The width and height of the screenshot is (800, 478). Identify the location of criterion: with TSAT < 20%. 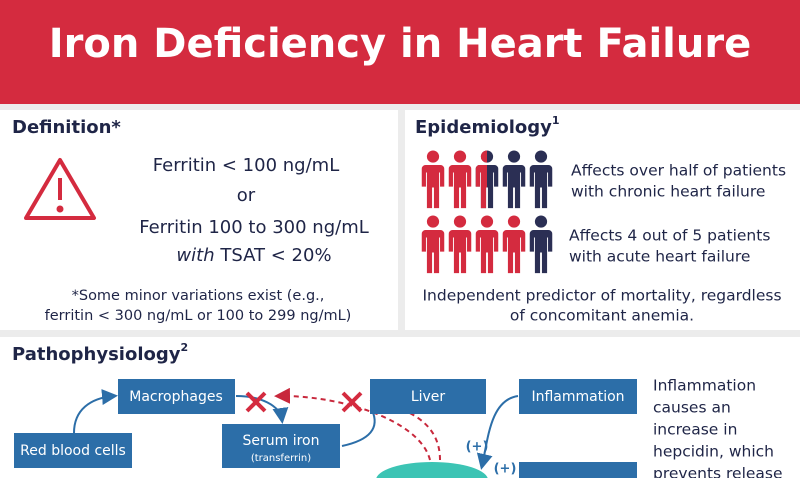
(253, 255).